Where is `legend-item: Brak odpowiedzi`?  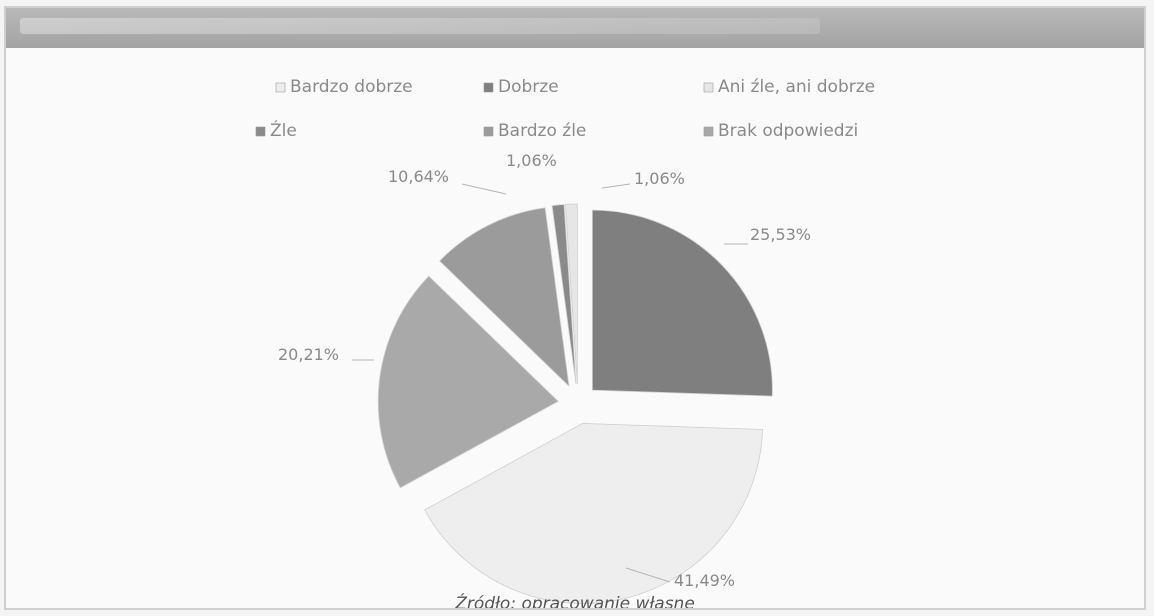 legend-item: Brak odpowiedzi is located at coordinates (780, 131).